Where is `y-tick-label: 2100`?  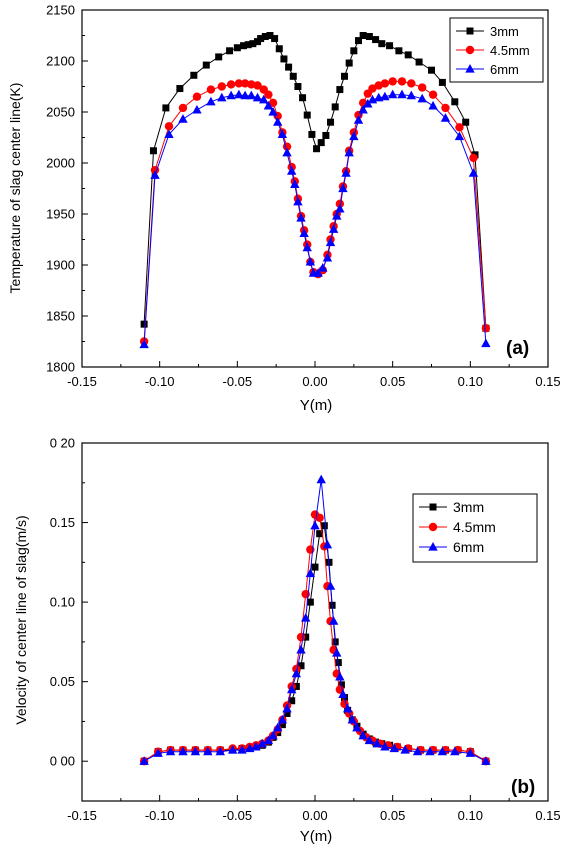
y-tick-label: 2100 is located at coordinates (60, 61).